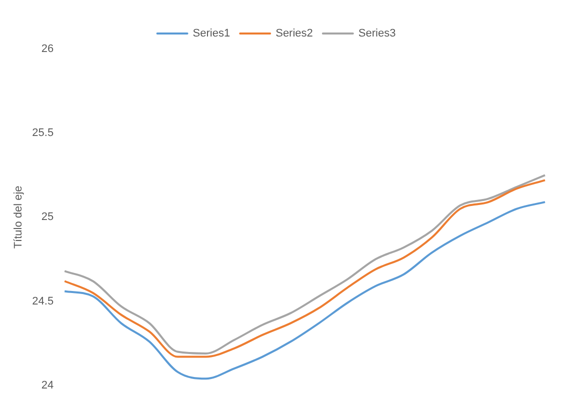 This screenshot has width=563, height=403. Describe the element at coordinates (47, 217) in the screenshot. I see `y-tick-label: 25` at that location.